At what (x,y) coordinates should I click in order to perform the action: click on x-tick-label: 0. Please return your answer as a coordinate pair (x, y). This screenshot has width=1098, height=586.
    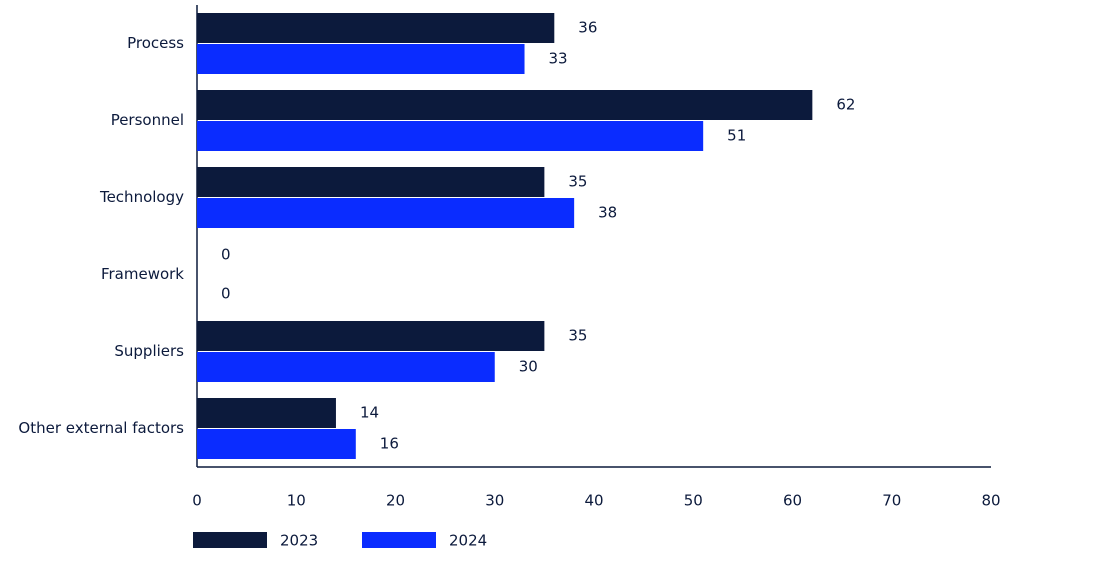
    Looking at the image, I should click on (197, 501).